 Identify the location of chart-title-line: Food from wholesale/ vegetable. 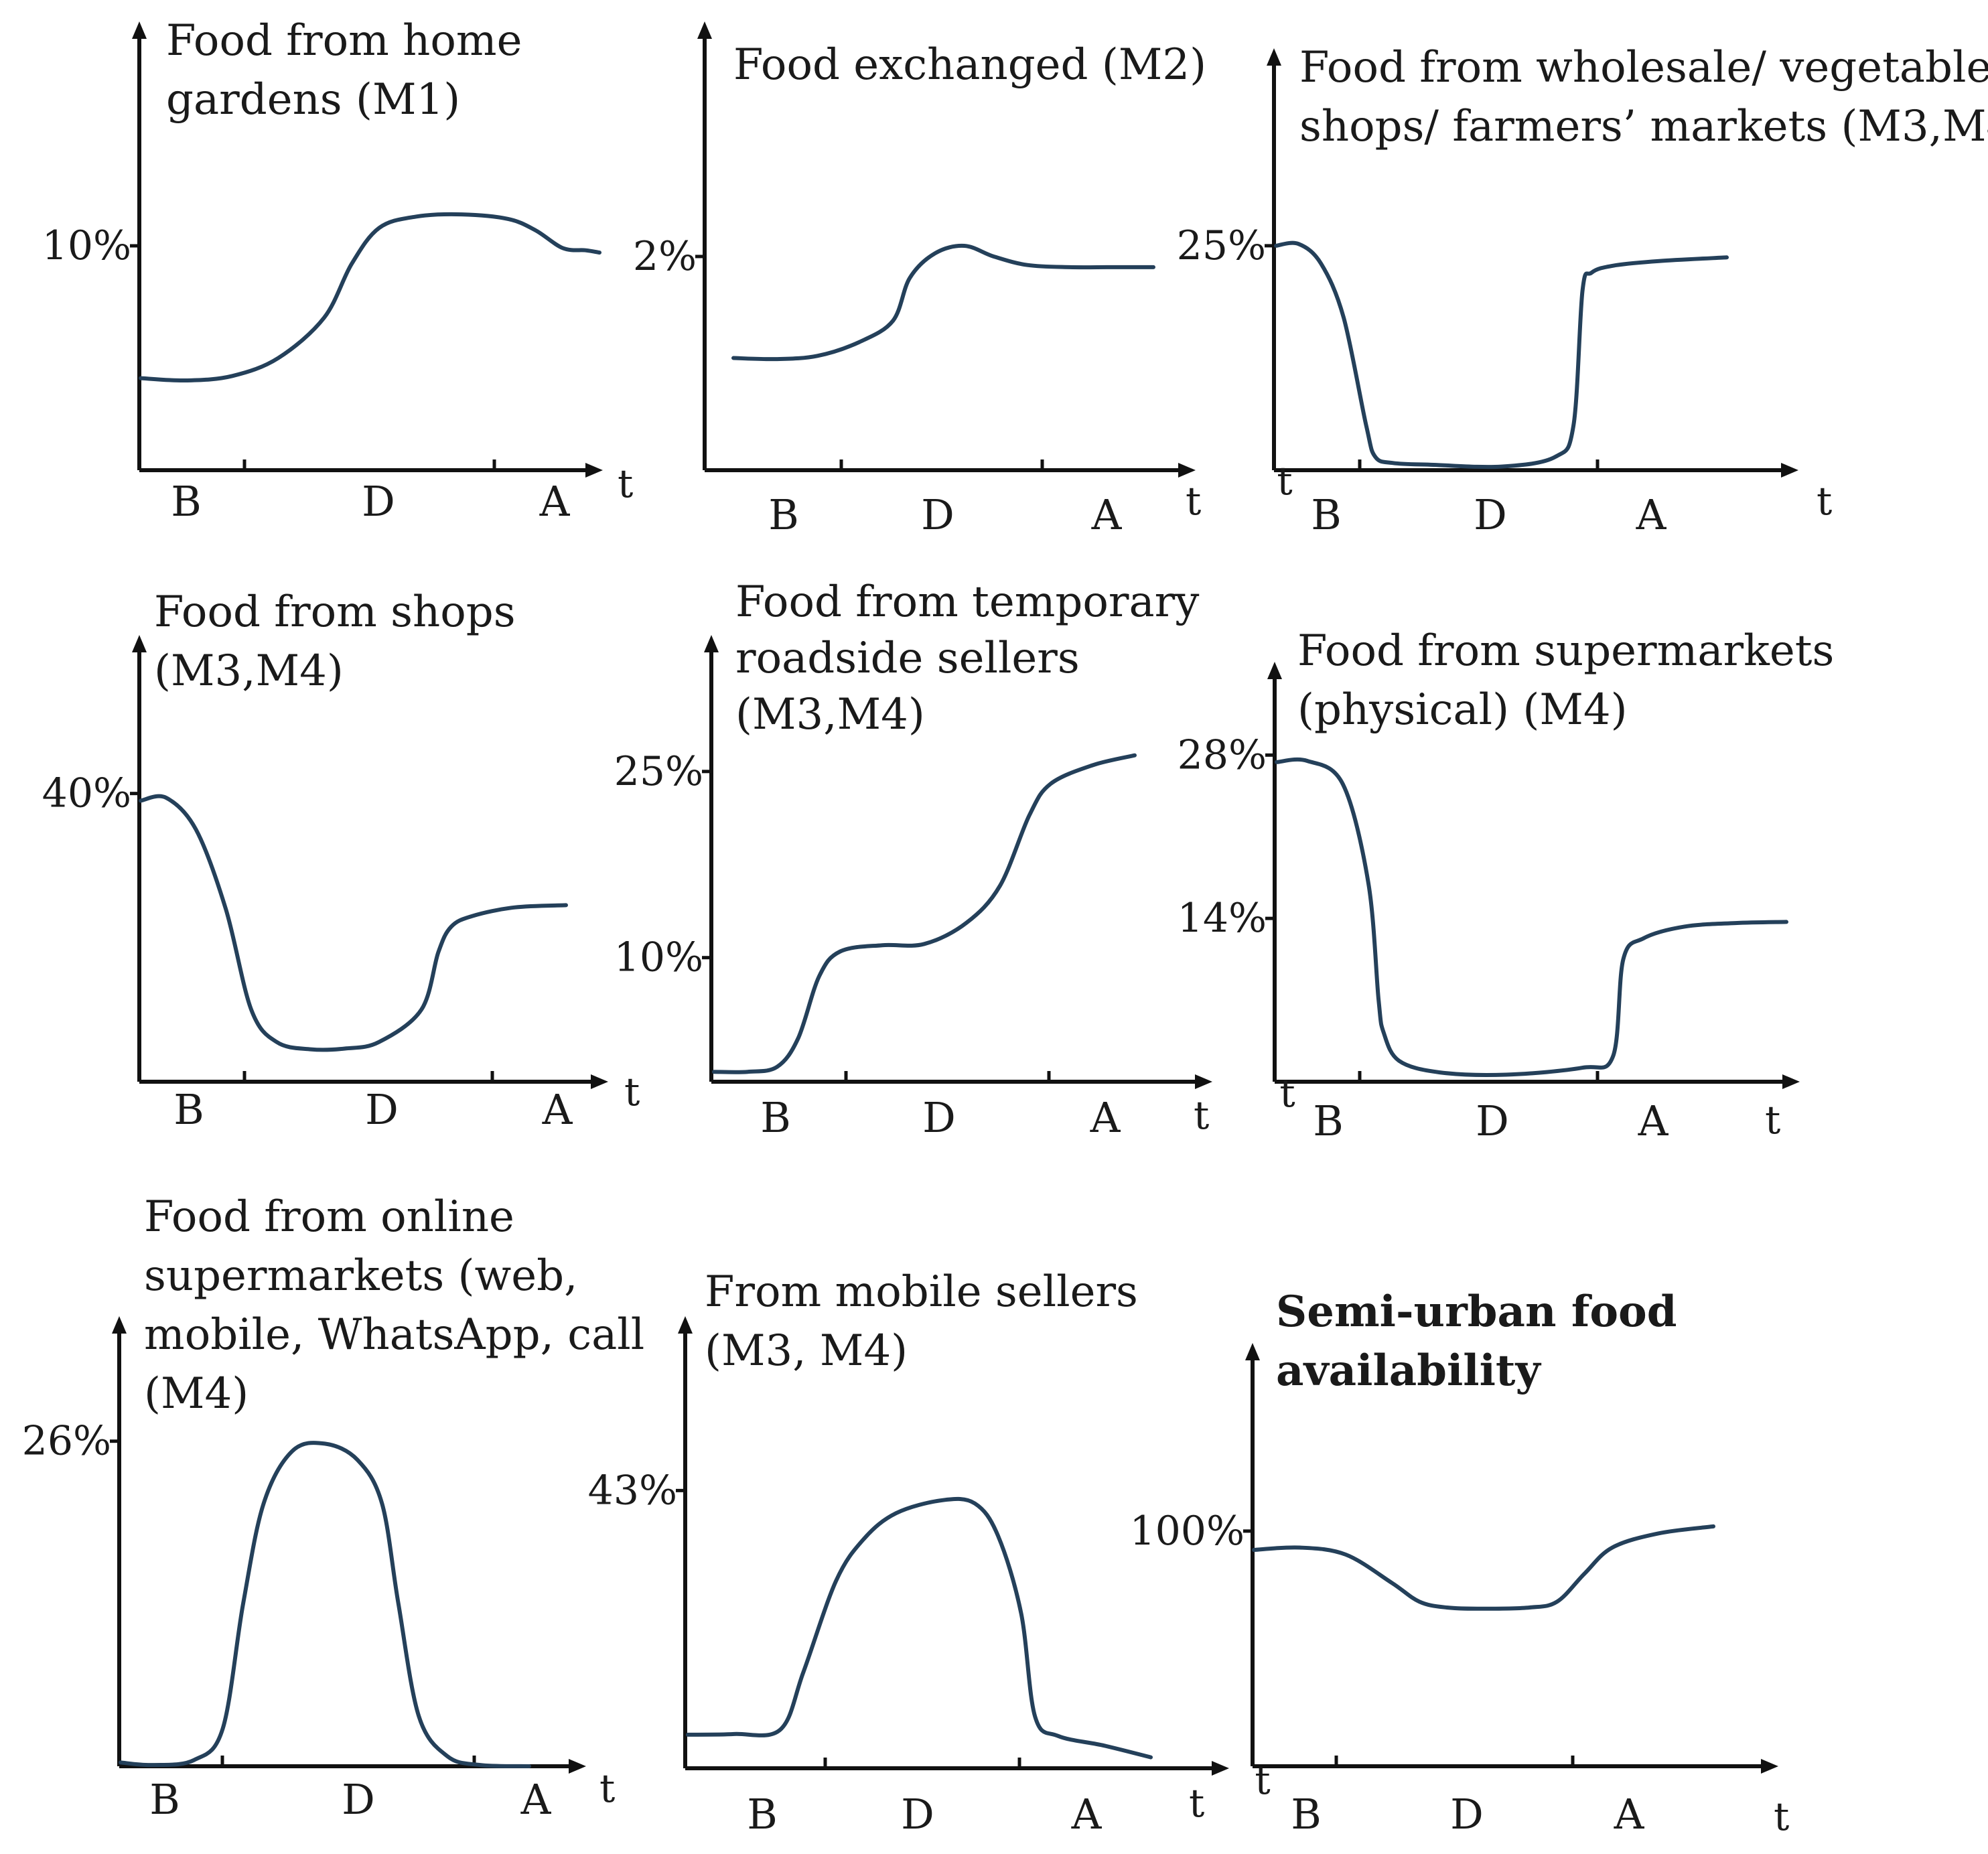
(1643, 67).